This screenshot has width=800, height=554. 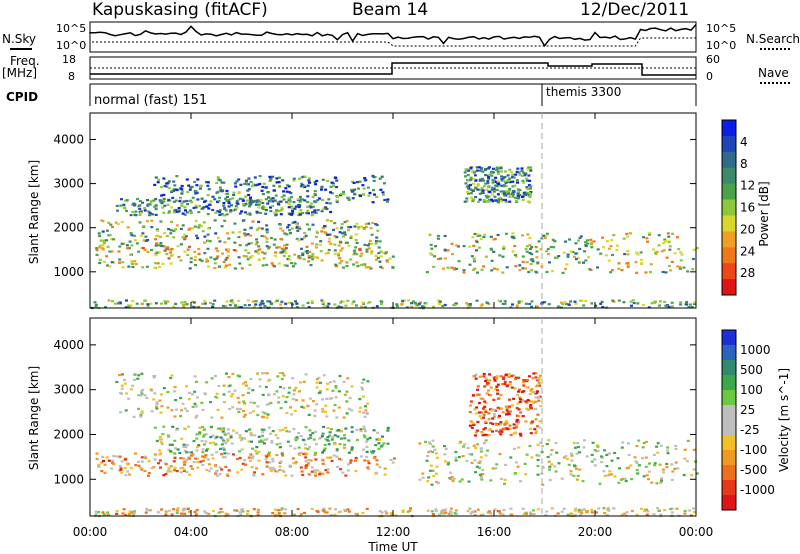 I want to click on colorbar-tick-label: 500, so click(x=751, y=370).